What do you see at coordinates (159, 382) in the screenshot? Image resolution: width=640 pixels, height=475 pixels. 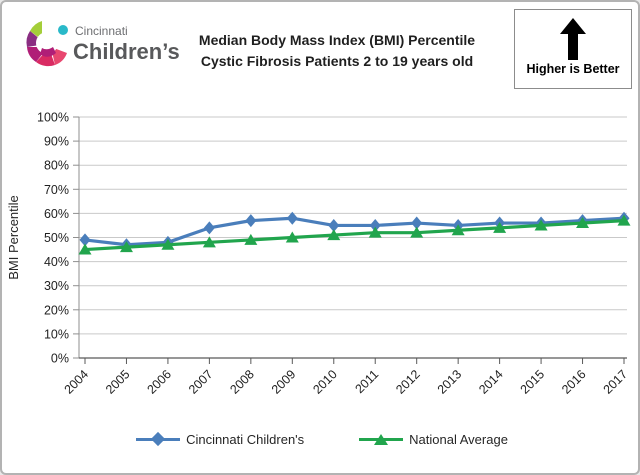 I see `x-tick-label: 2006` at bounding box center [159, 382].